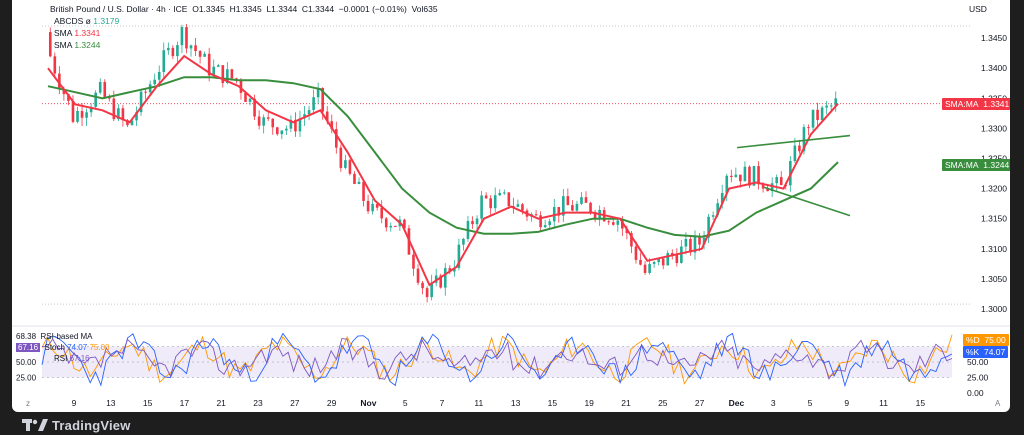  I want to click on rsi-ma-legend: 68.38 RSI-based MA, so click(54, 336).